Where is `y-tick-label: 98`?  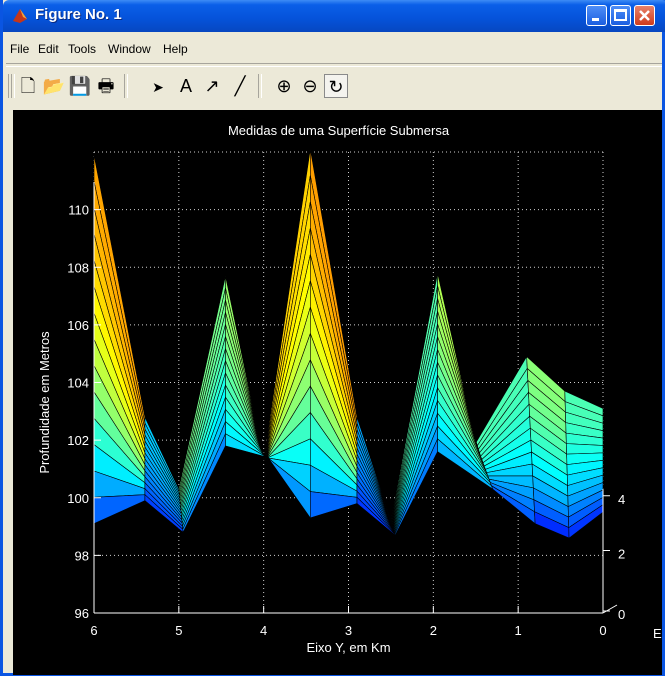 y-tick-label: 98 is located at coordinates (82, 555).